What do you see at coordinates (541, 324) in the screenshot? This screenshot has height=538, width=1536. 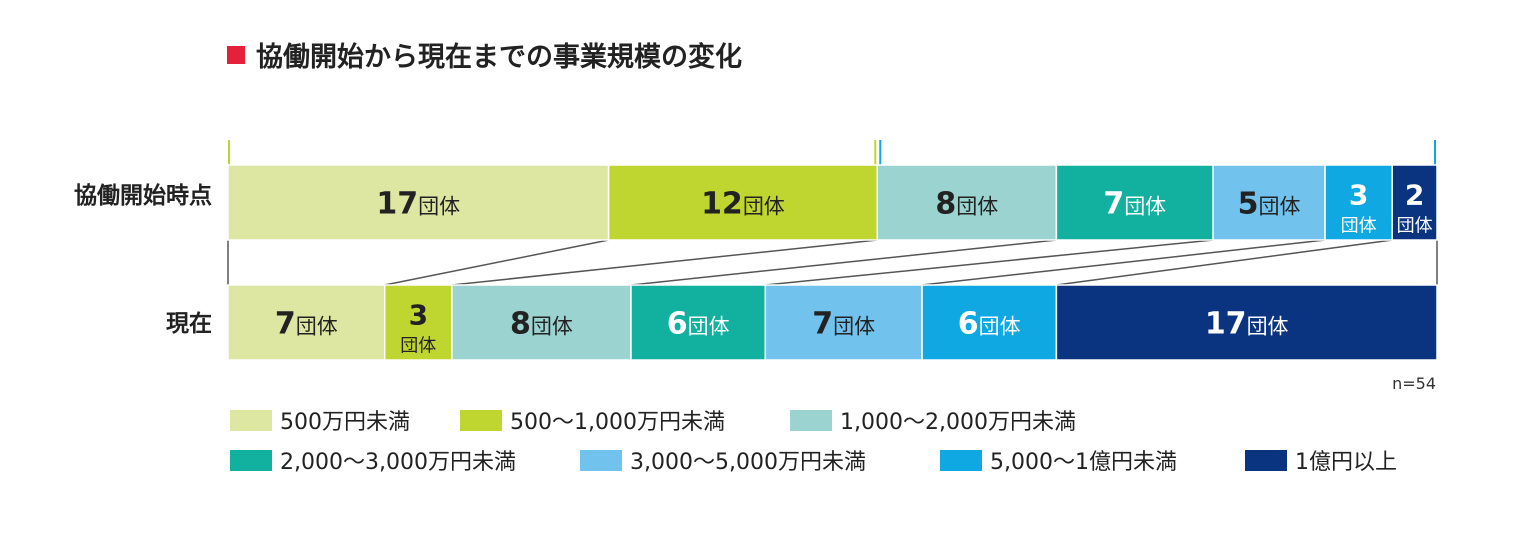 I see `data-label-current-2: 8団体` at bounding box center [541, 324].